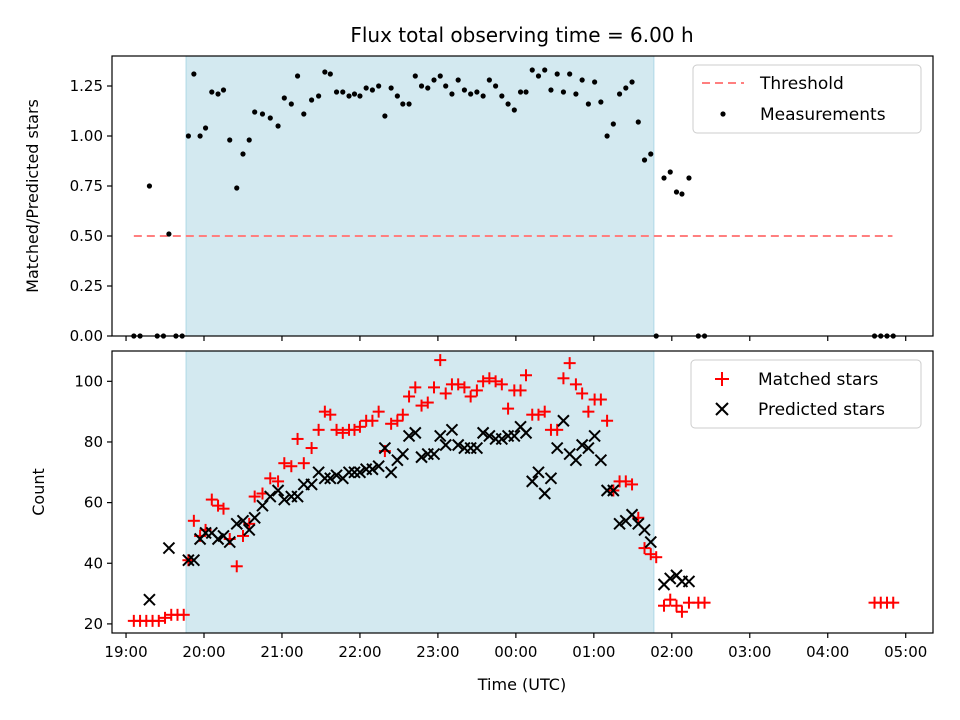 The width and height of the screenshot is (960, 720). I want to click on top-ytick-label: 0.75, so click(86, 186).